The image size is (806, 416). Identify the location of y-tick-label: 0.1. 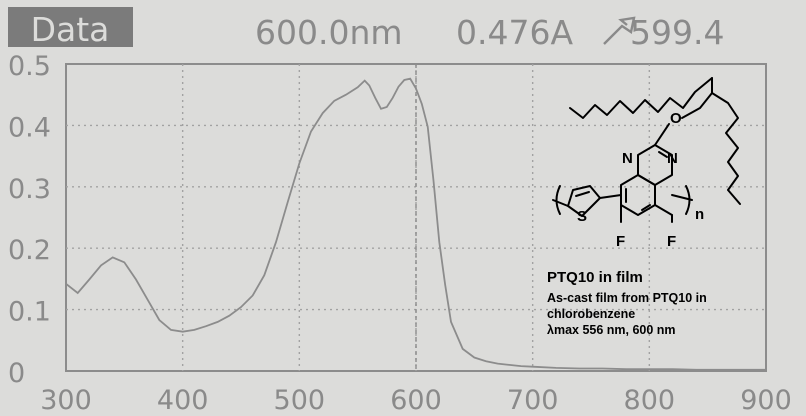
(29, 312).